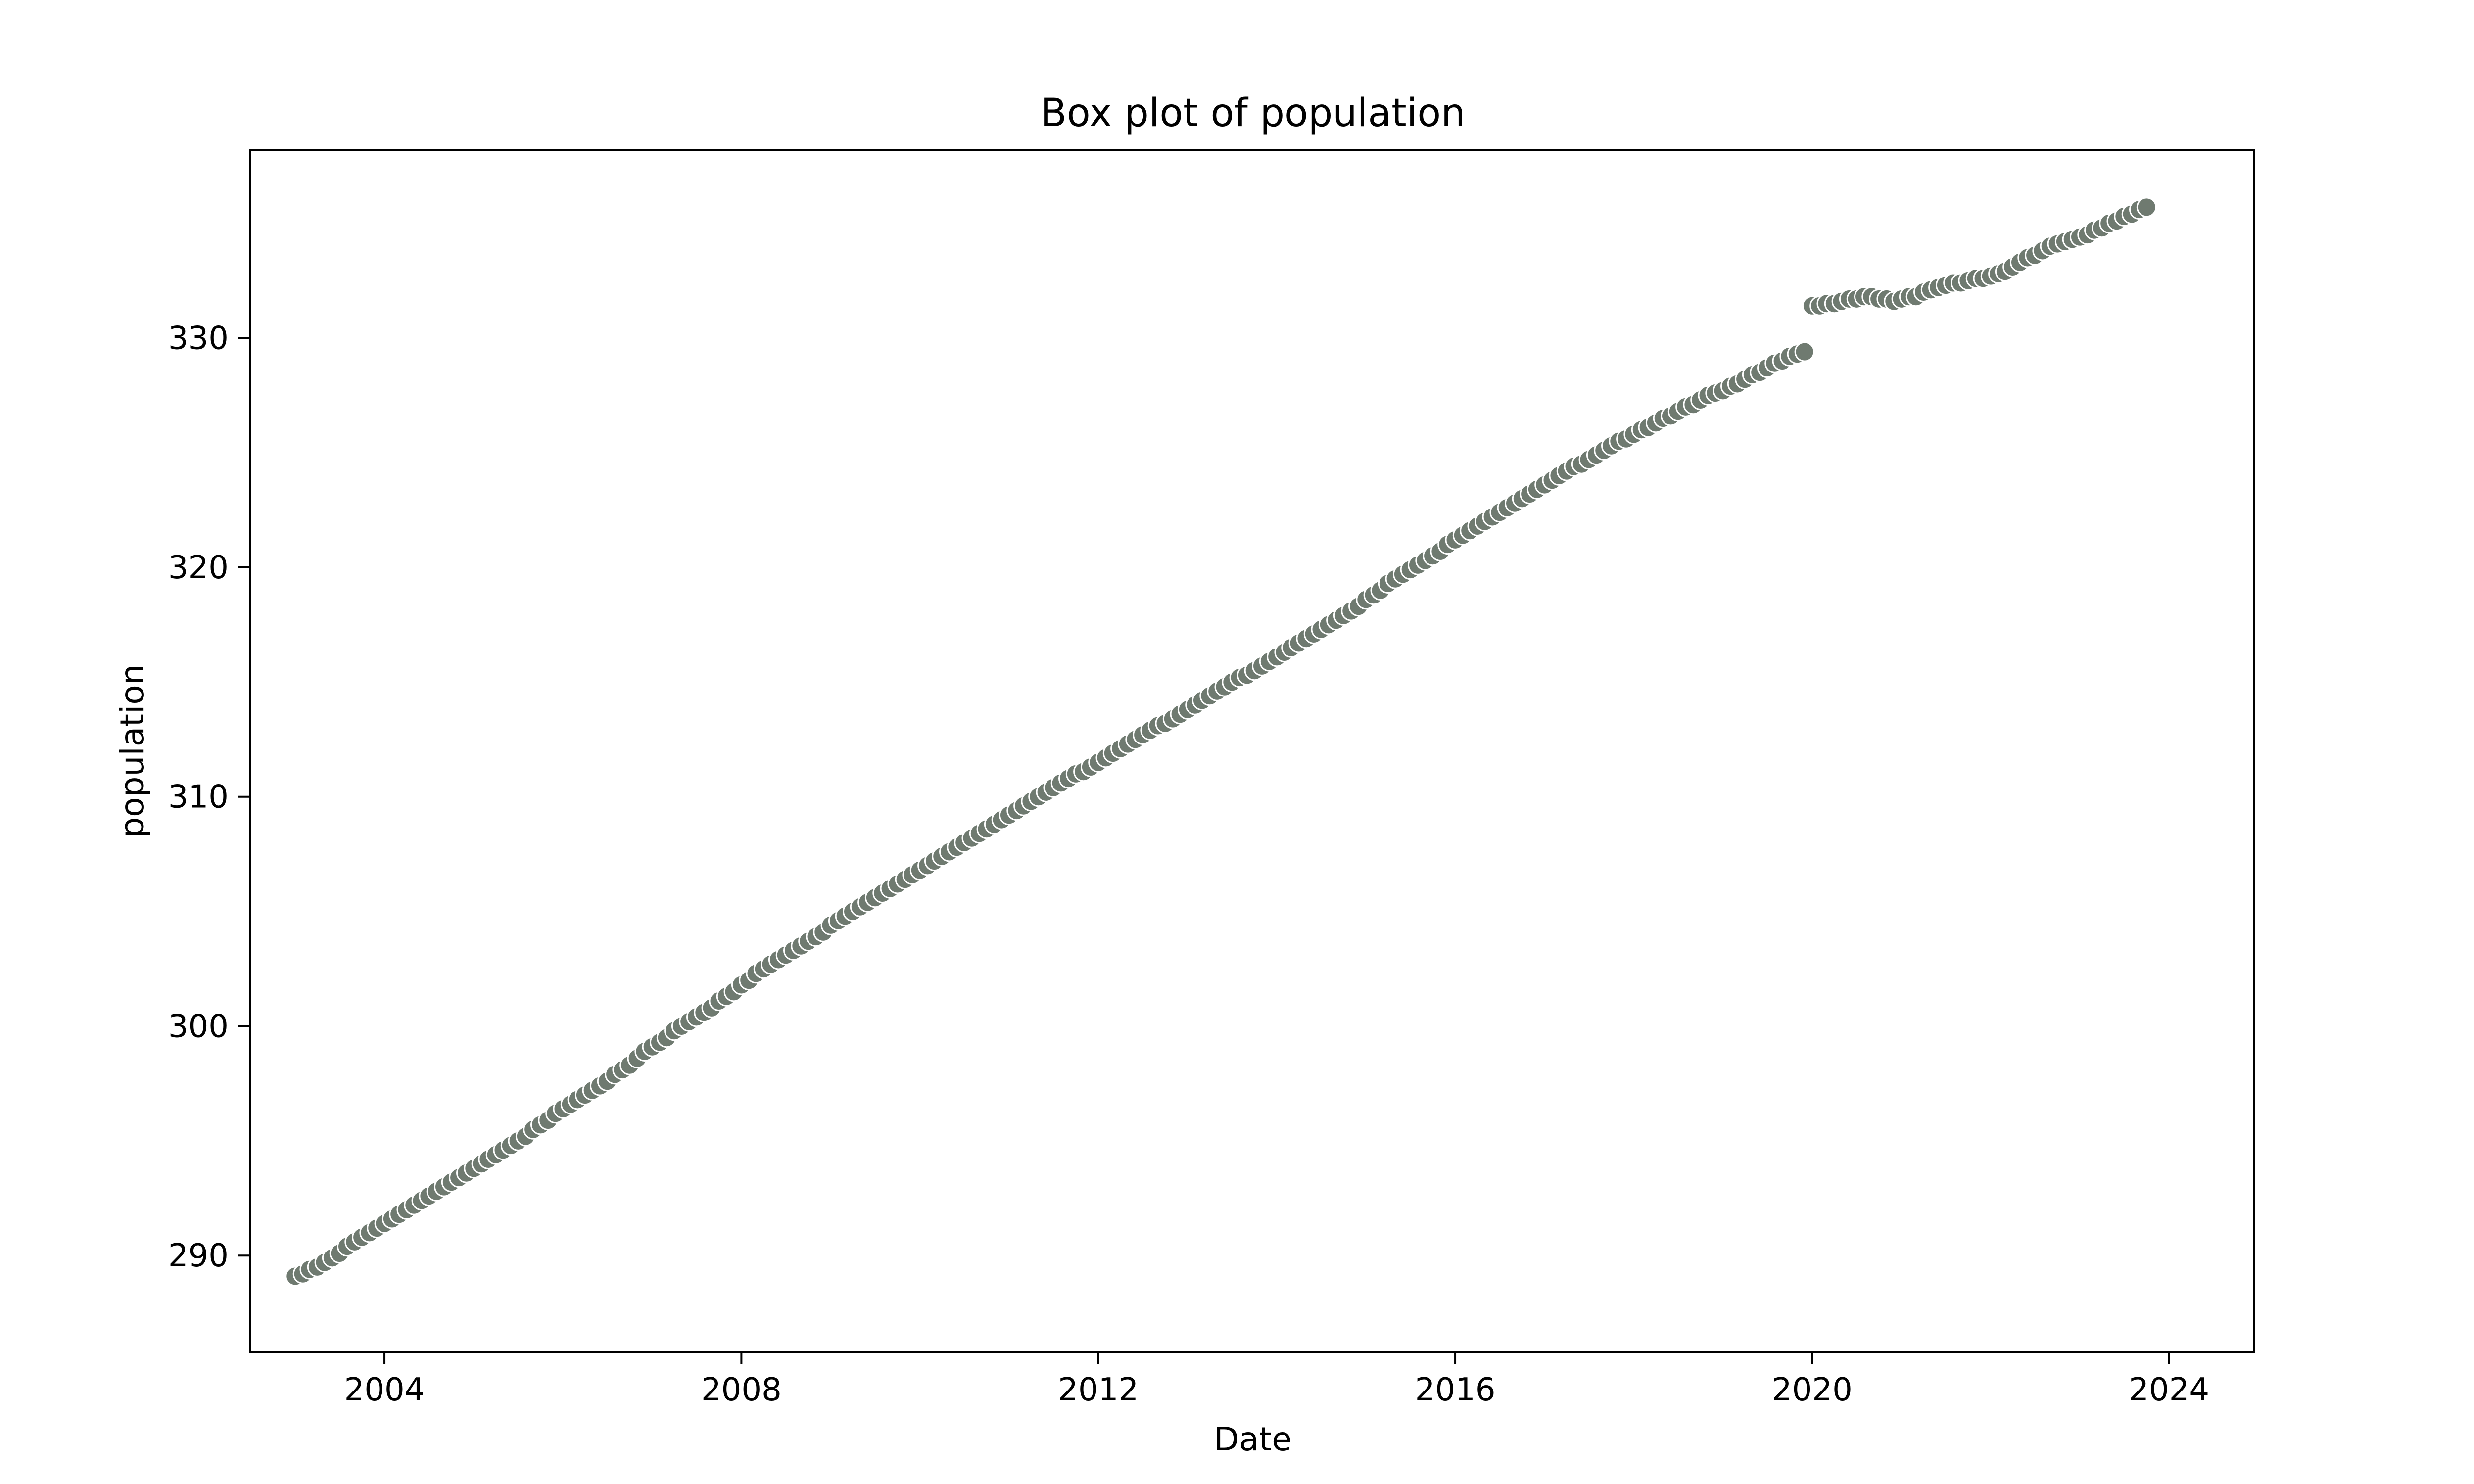 This screenshot has width=2474, height=1484. What do you see at coordinates (384, 1390) in the screenshot?
I see `x-tick-label: 2004` at bounding box center [384, 1390].